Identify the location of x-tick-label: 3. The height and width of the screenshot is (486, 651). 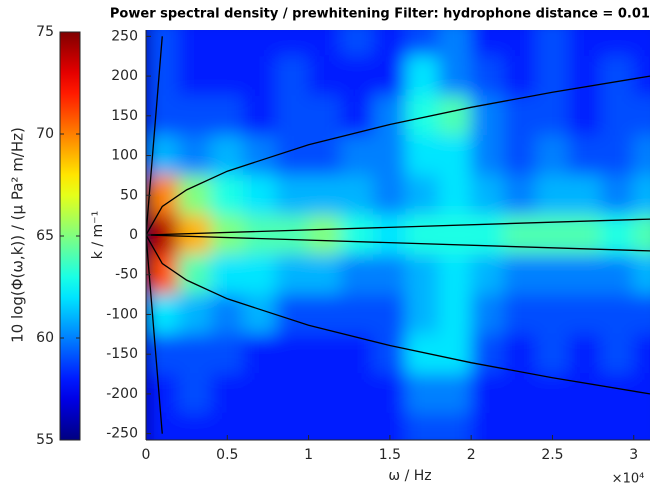
(633, 455).